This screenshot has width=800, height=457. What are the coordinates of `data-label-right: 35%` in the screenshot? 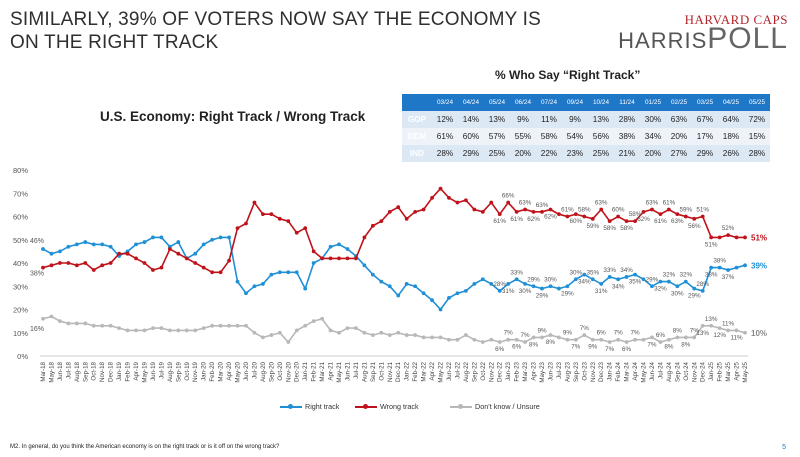 It's located at (592, 272).